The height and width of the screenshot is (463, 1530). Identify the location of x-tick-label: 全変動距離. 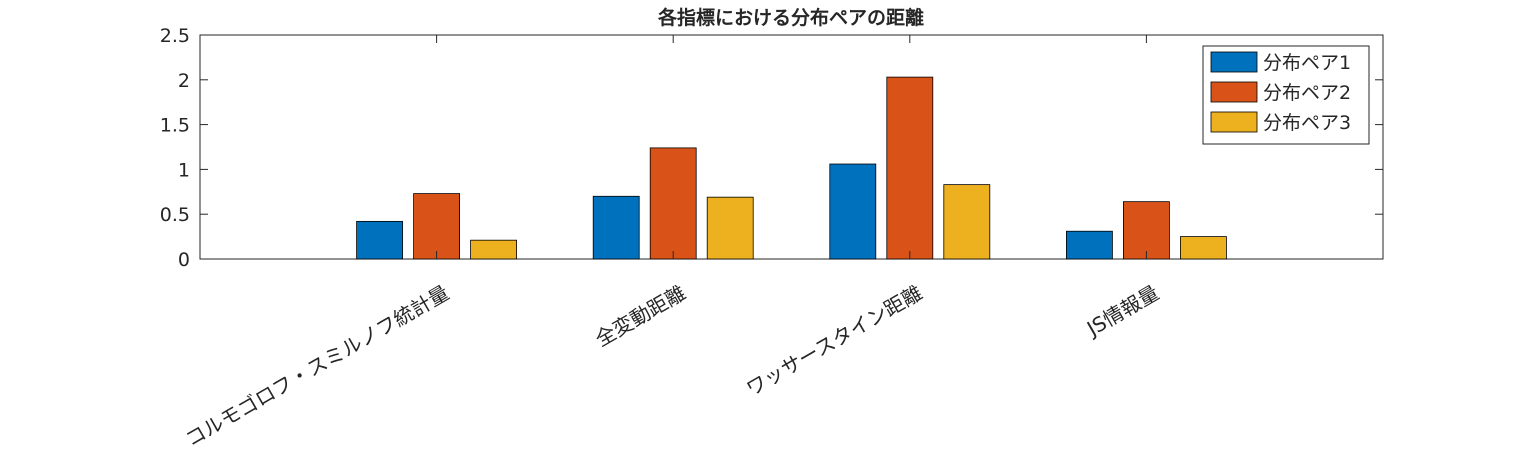
(640, 316).